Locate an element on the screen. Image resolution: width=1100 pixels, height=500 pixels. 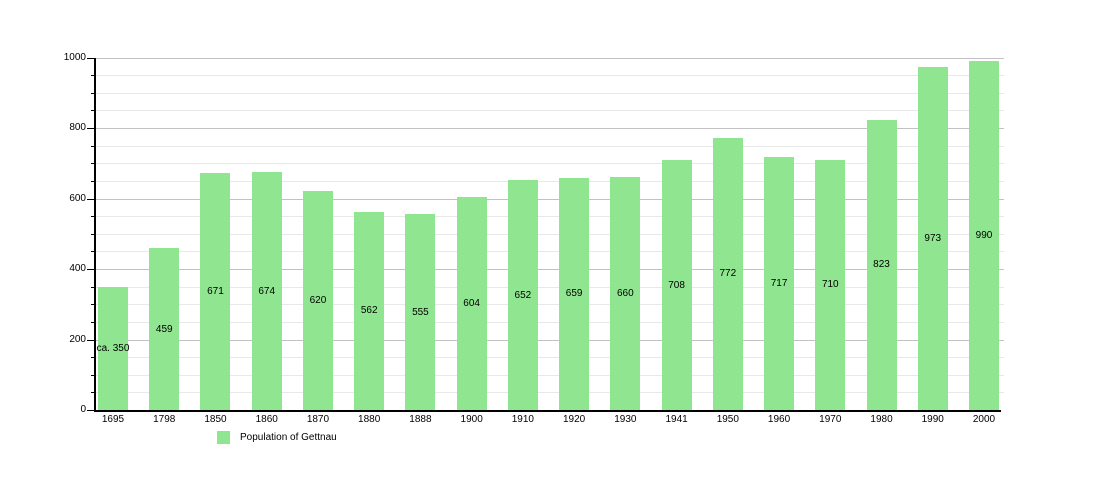
bar-value-label-1970: 710 is located at coordinates (830, 285).